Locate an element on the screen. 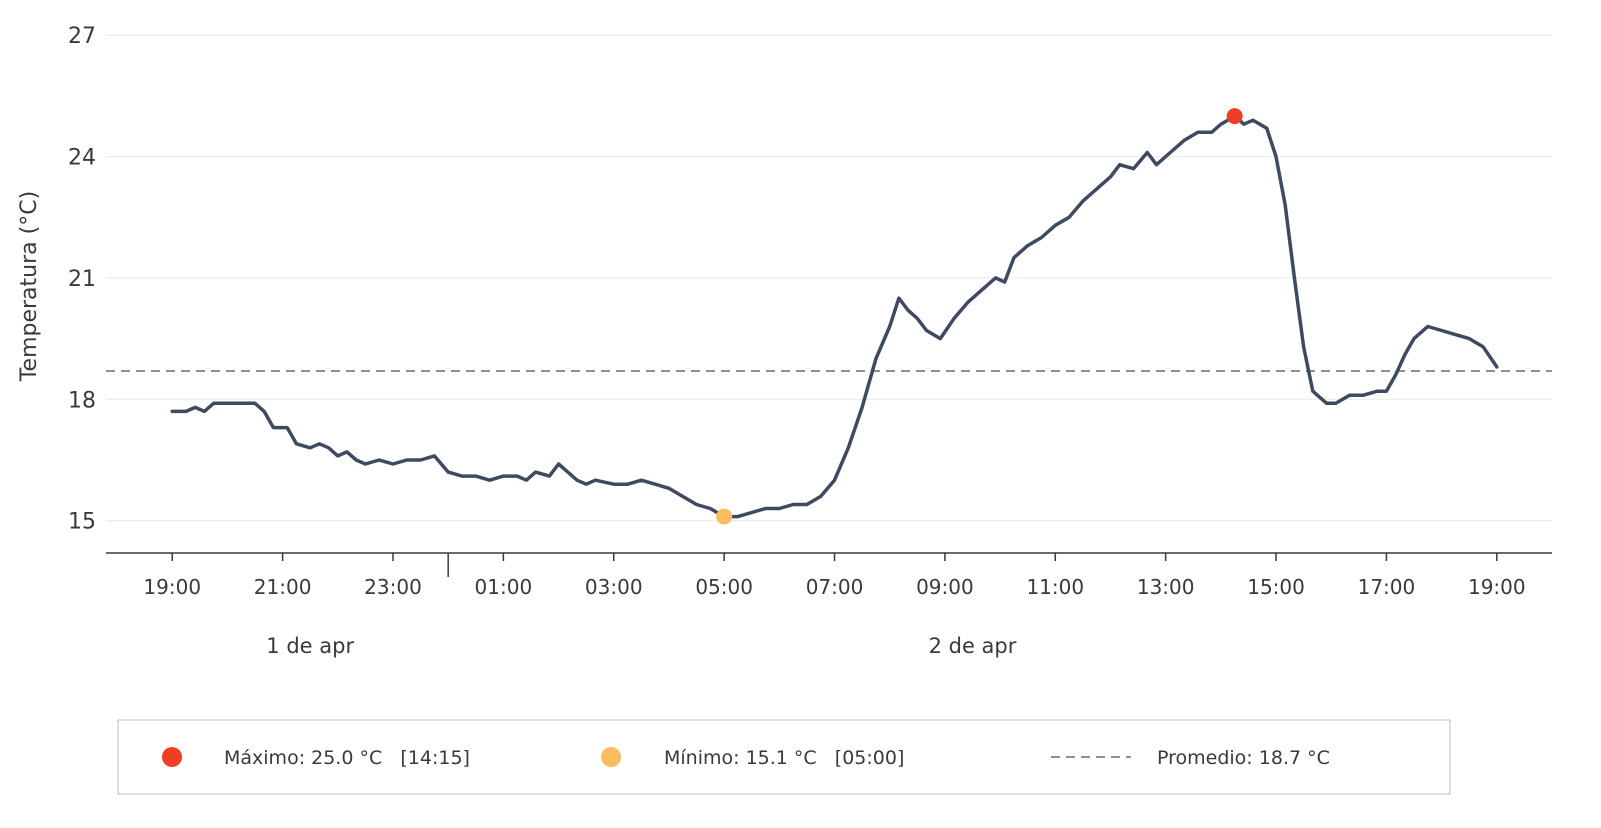 This screenshot has height=828, width=1601. x-tick-label: 21:00 is located at coordinates (283, 587).